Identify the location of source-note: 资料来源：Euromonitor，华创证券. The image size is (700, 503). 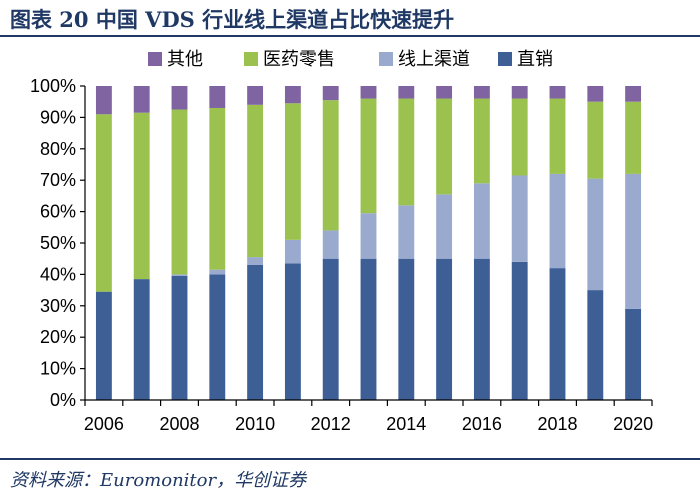
(158, 480).